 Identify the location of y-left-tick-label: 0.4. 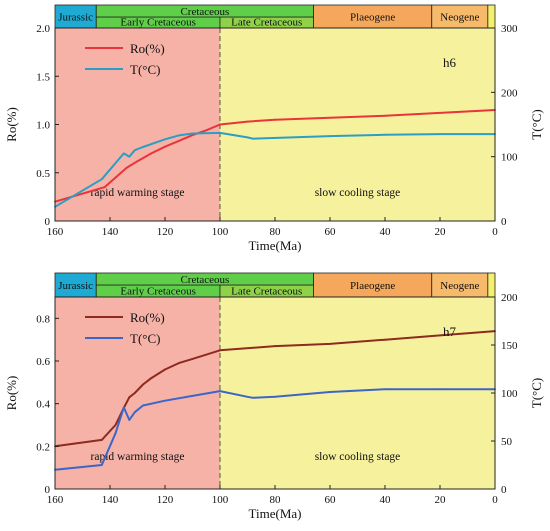
(43, 405).